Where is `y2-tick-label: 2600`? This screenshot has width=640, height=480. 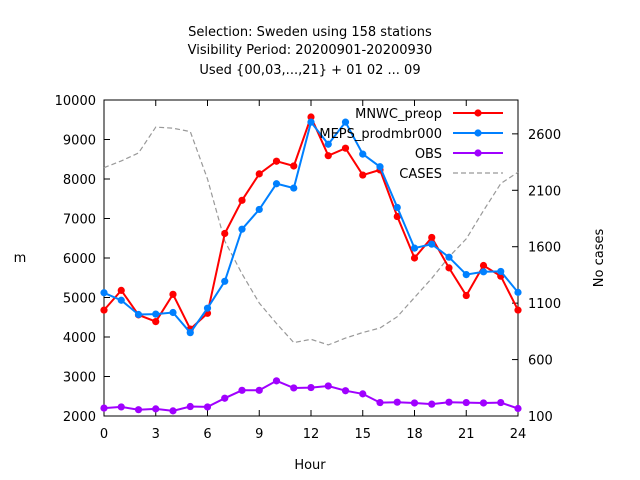
y2-tick-label: 2600 is located at coordinates (544, 135).